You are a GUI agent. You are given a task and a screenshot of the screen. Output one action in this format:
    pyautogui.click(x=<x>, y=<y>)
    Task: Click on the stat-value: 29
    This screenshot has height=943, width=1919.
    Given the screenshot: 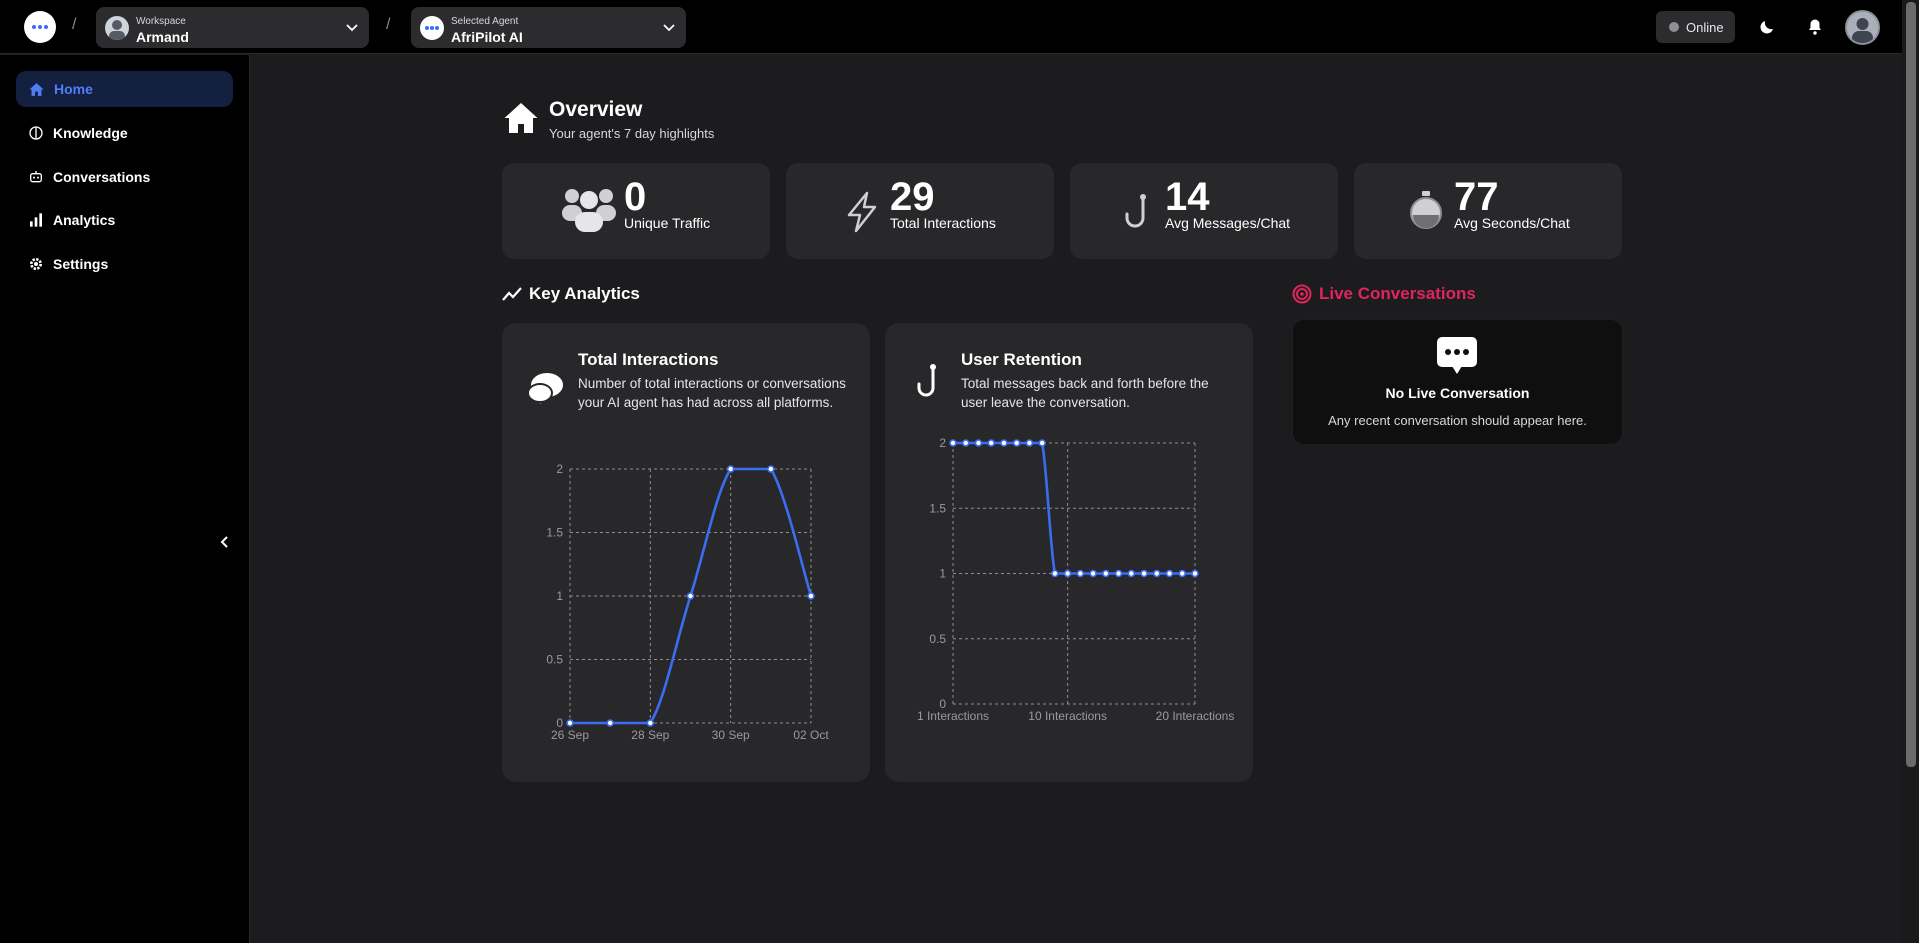 What is the action you would take?
    pyautogui.click(x=912, y=197)
    